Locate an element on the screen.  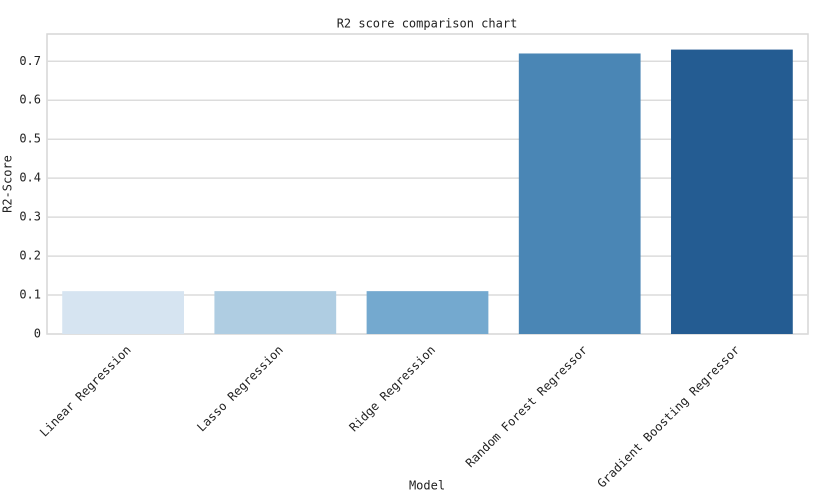
y-axis-label: R2-Score is located at coordinates (8, 184).